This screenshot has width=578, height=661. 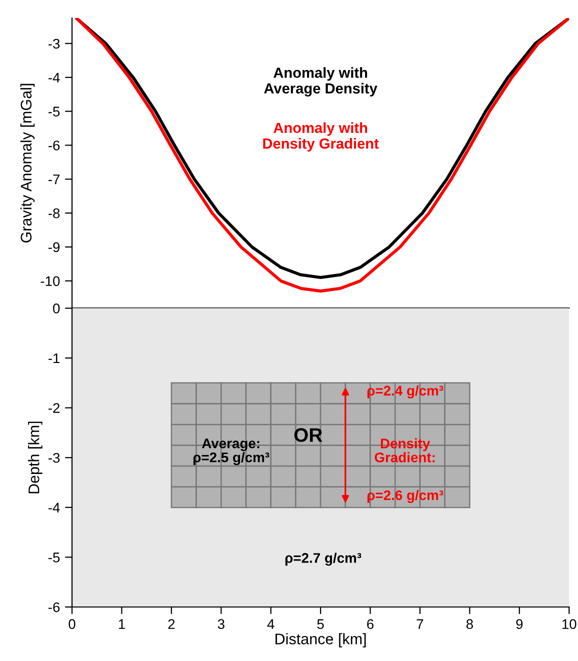 What do you see at coordinates (27, 163) in the screenshot?
I see `y-axis-title: Gravity Anomaly [mGal]` at bounding box center [27, 163].